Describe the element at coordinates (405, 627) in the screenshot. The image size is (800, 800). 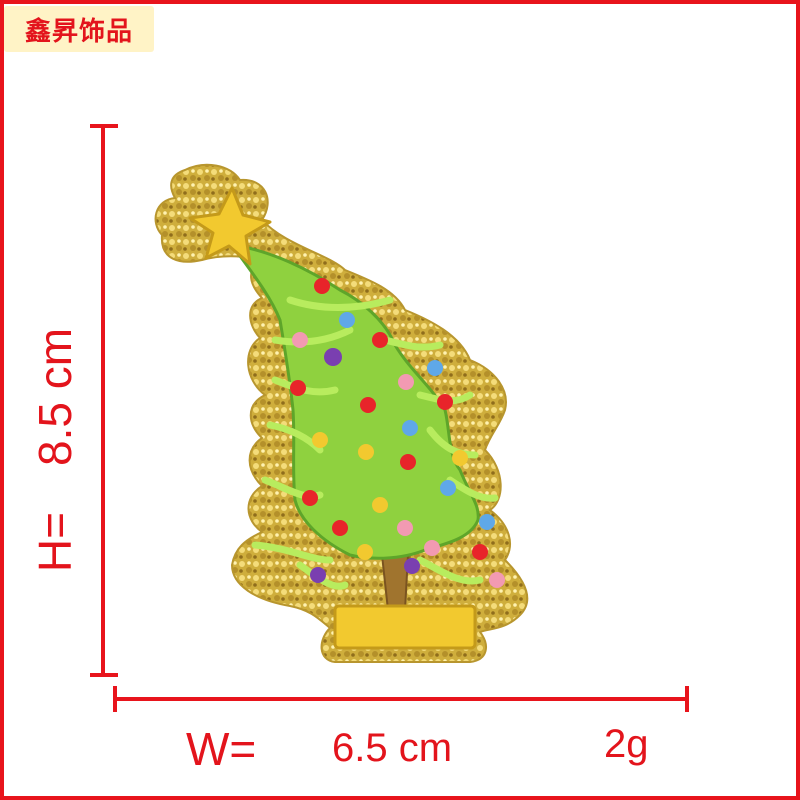
I see `tree-stand` at that location.